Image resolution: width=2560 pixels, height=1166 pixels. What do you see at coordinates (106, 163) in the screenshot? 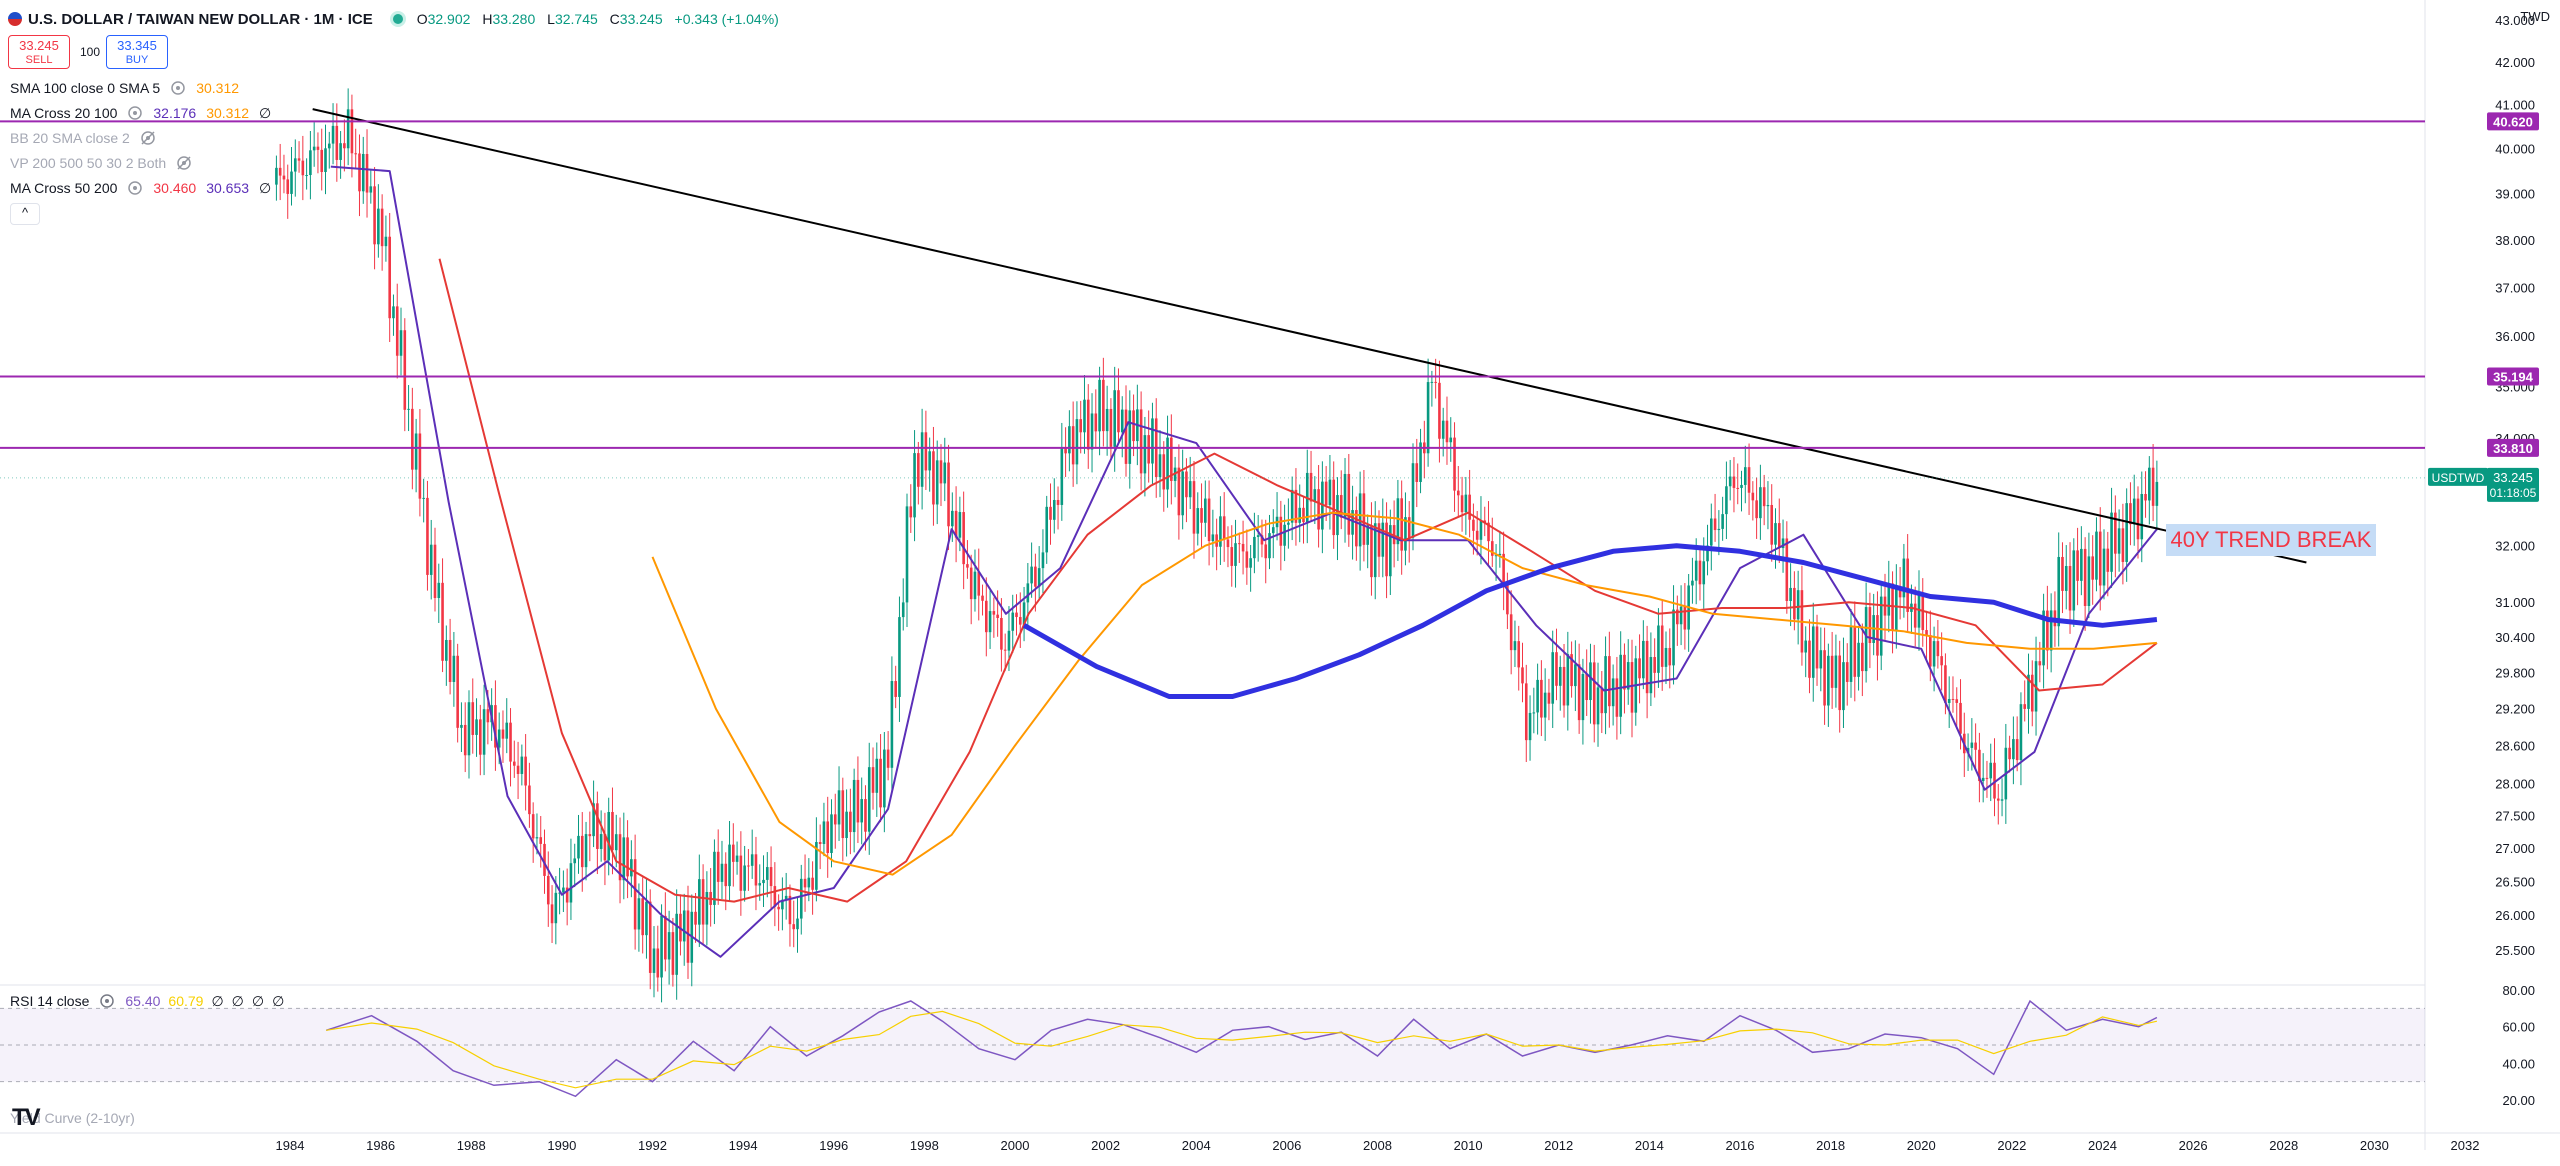
I see `indicator-legend-row: VP 200 500 50 30 2 Both` at bounding box center [106, 163].